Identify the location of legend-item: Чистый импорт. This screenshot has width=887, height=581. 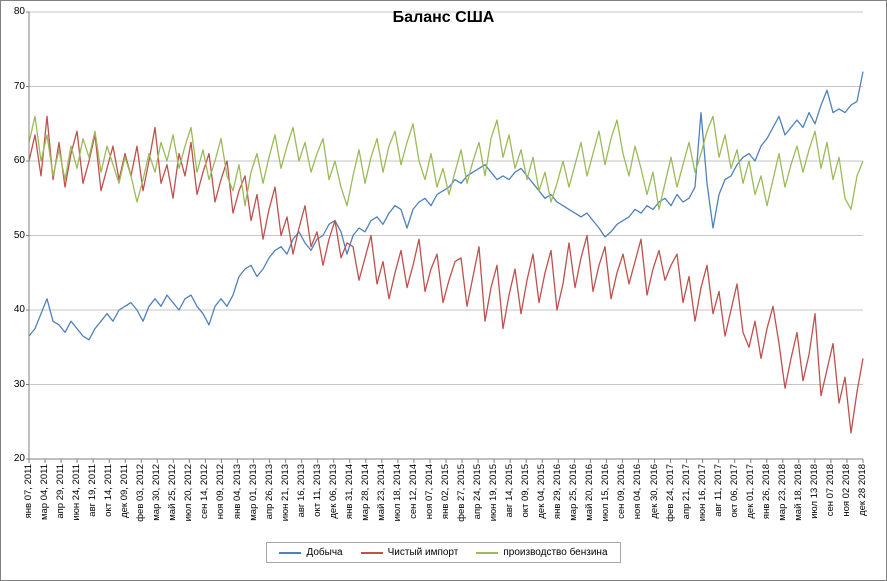
(409, 552).